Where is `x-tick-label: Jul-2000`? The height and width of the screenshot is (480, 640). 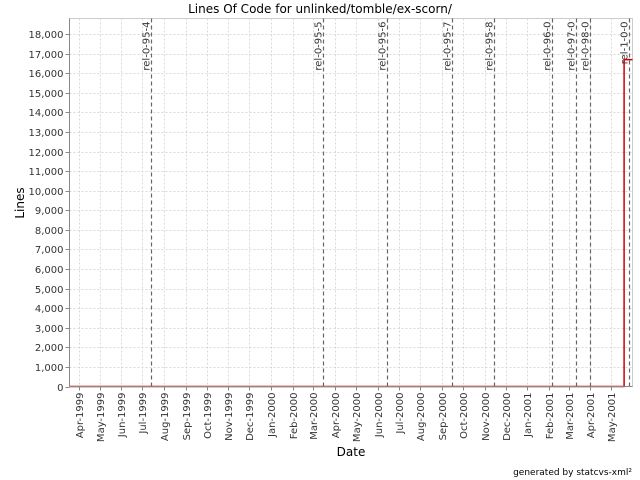
x-tick-label: Jul-2000 is located at coordinates (400, 414).